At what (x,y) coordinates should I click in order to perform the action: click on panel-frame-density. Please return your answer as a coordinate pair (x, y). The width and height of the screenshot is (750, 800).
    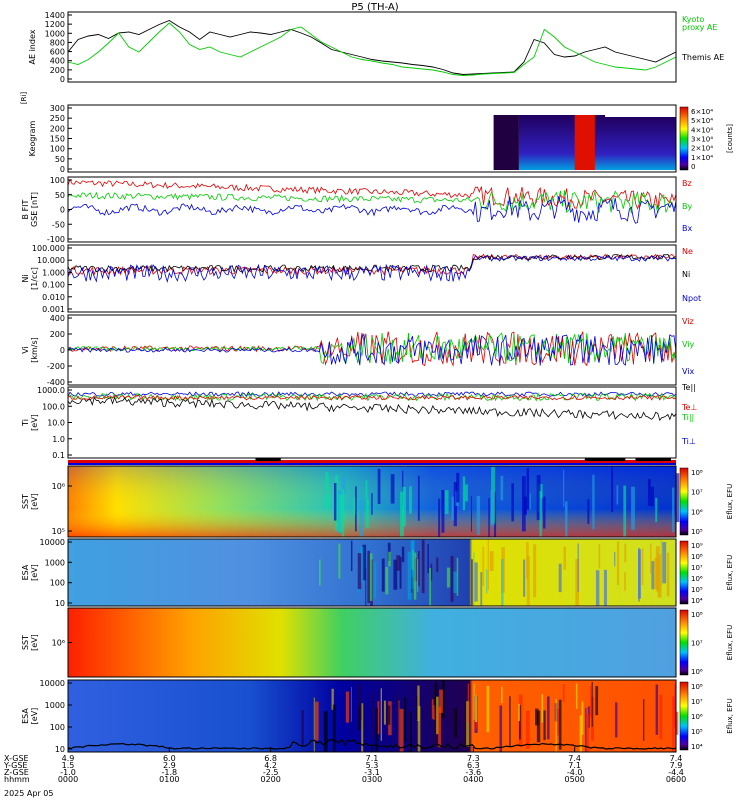
    Looking at the image, I should click on (372, 278).